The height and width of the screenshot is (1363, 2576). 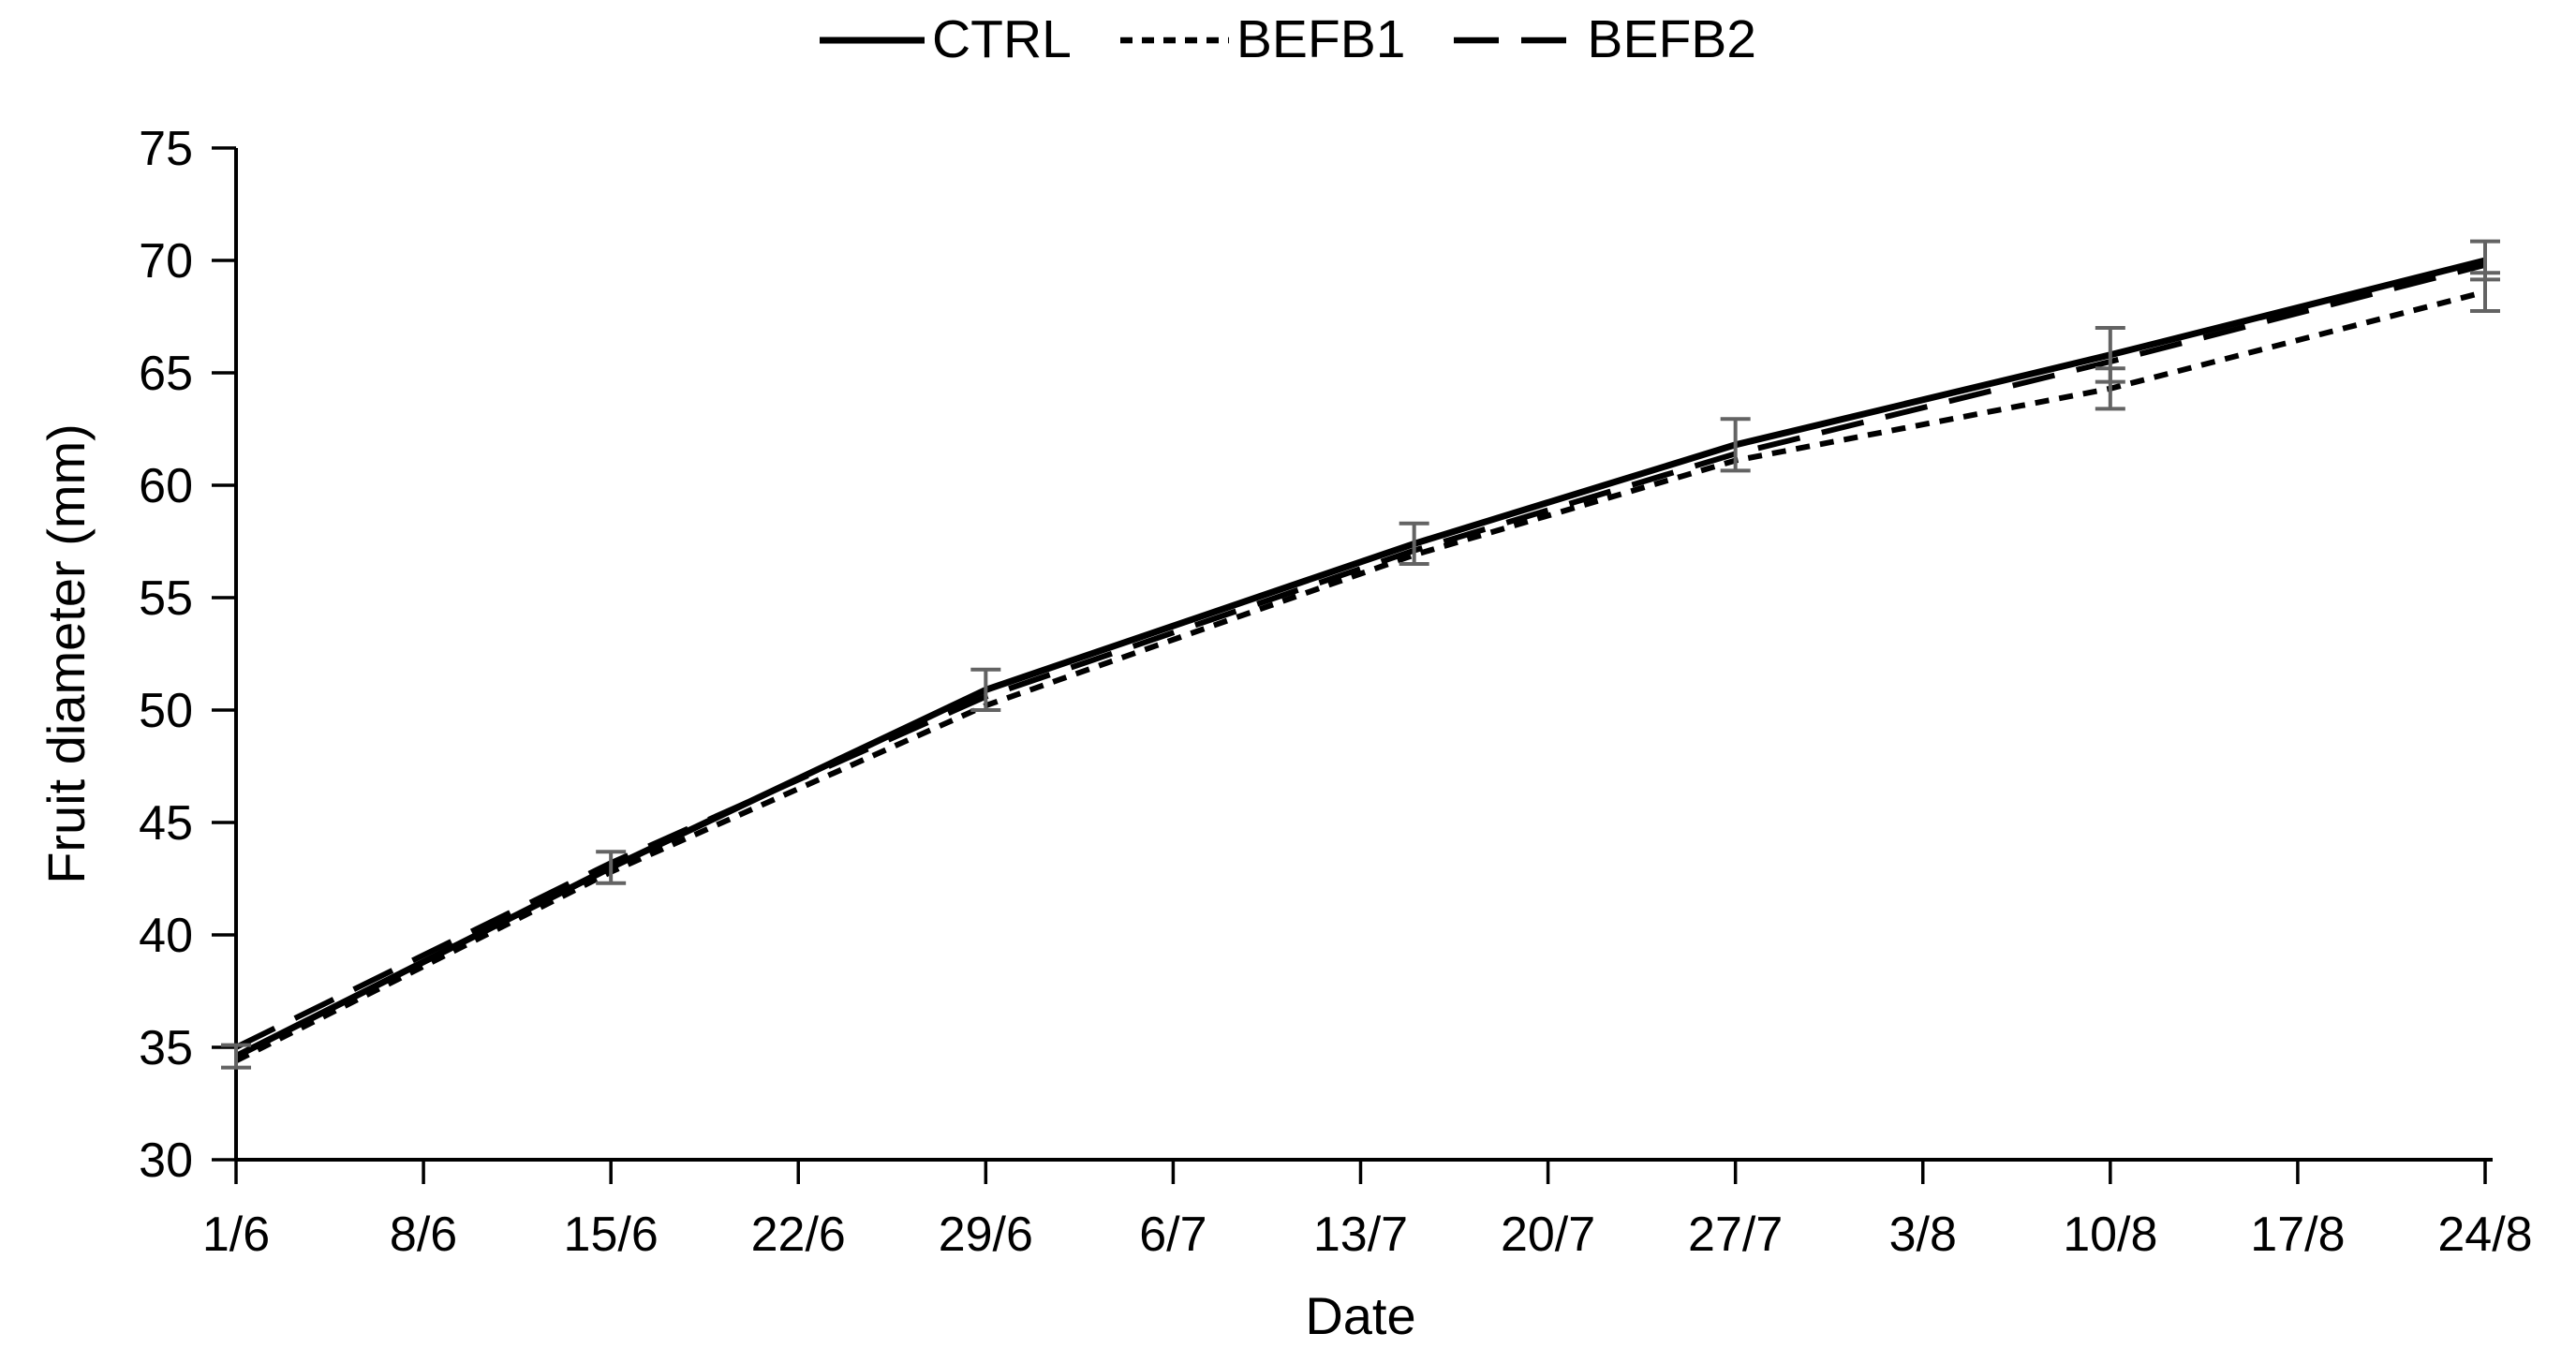 What do you see at coordinates (1361, 1234) in the screenshot?
I see `x-tick-label-13-7: 13/7` at bounding box center [1361, 1234].